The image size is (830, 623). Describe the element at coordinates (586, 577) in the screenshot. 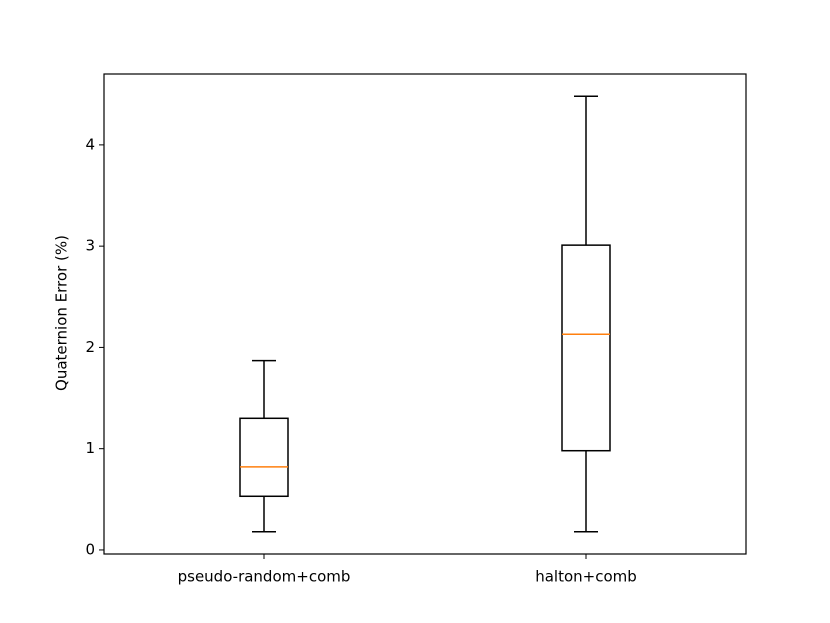

I see `x-tick-label: halton+comb` at that location.